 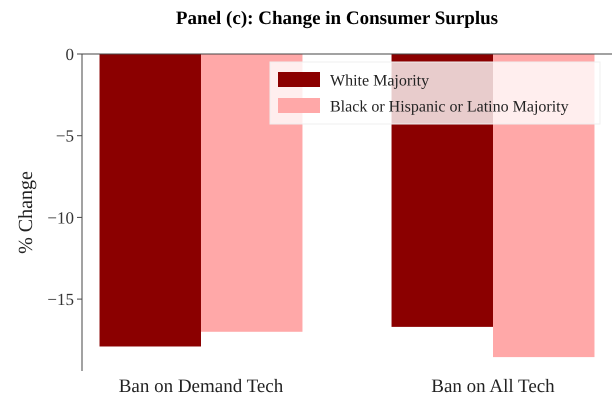 I want to click on y-tick-label: −5, so click(x=65, y=136).